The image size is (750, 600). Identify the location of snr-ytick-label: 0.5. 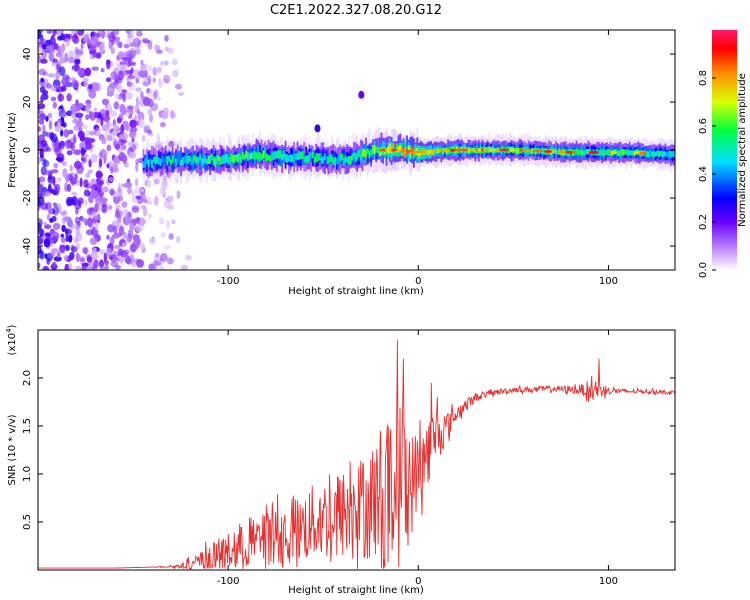
(27, 522).